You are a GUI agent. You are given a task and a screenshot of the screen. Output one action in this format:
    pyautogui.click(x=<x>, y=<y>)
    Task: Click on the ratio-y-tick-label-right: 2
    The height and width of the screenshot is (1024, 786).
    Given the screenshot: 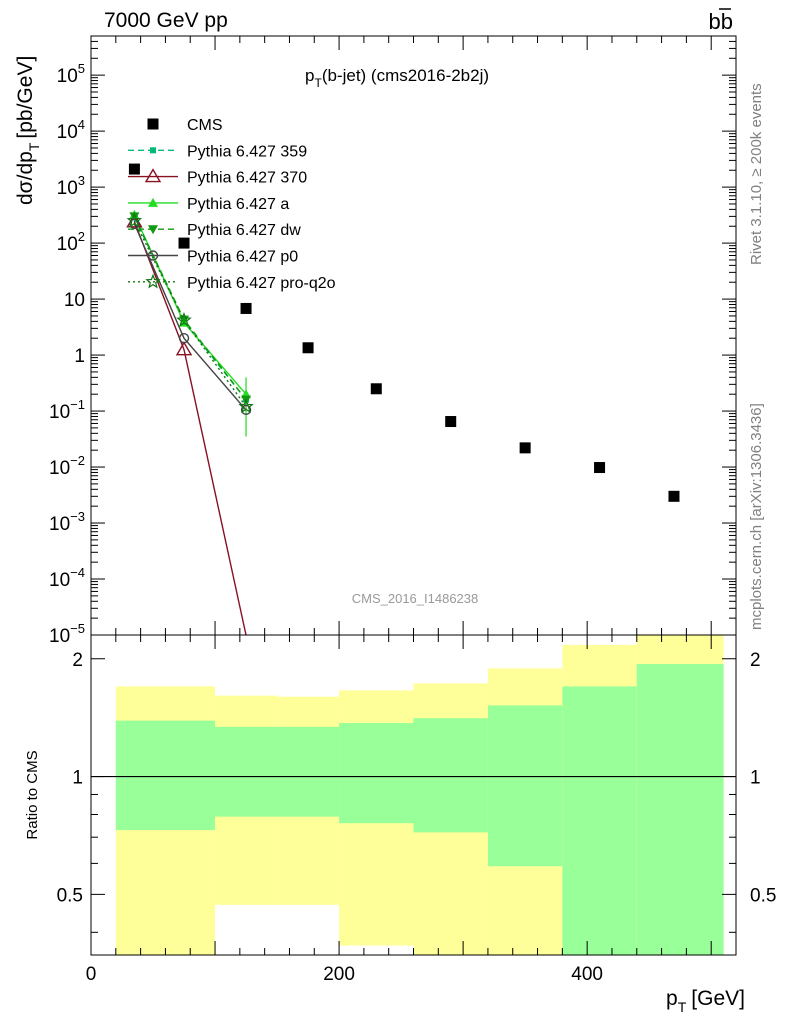 What is the action you would take?
    pyautogui.click(x=755, y=660)
    